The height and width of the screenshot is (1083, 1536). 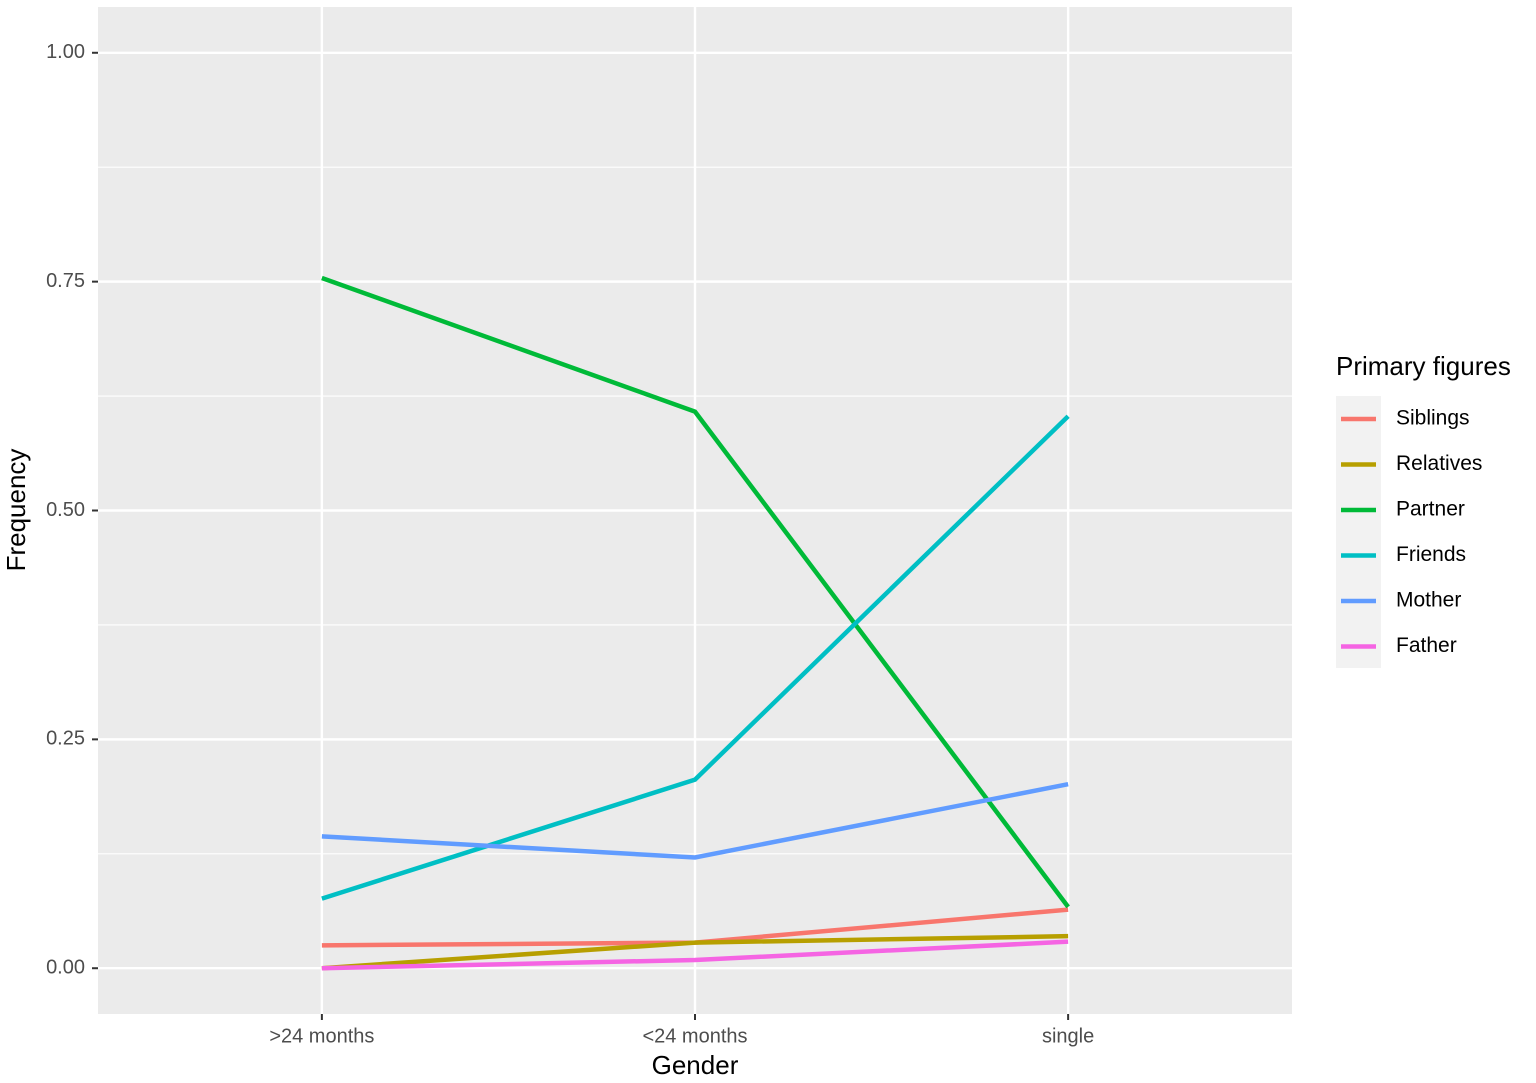 What do you see at coordinates (65, 739) in the screenshot?
I see `y-tick-label: 0.25` at bounding box center [65, 739].